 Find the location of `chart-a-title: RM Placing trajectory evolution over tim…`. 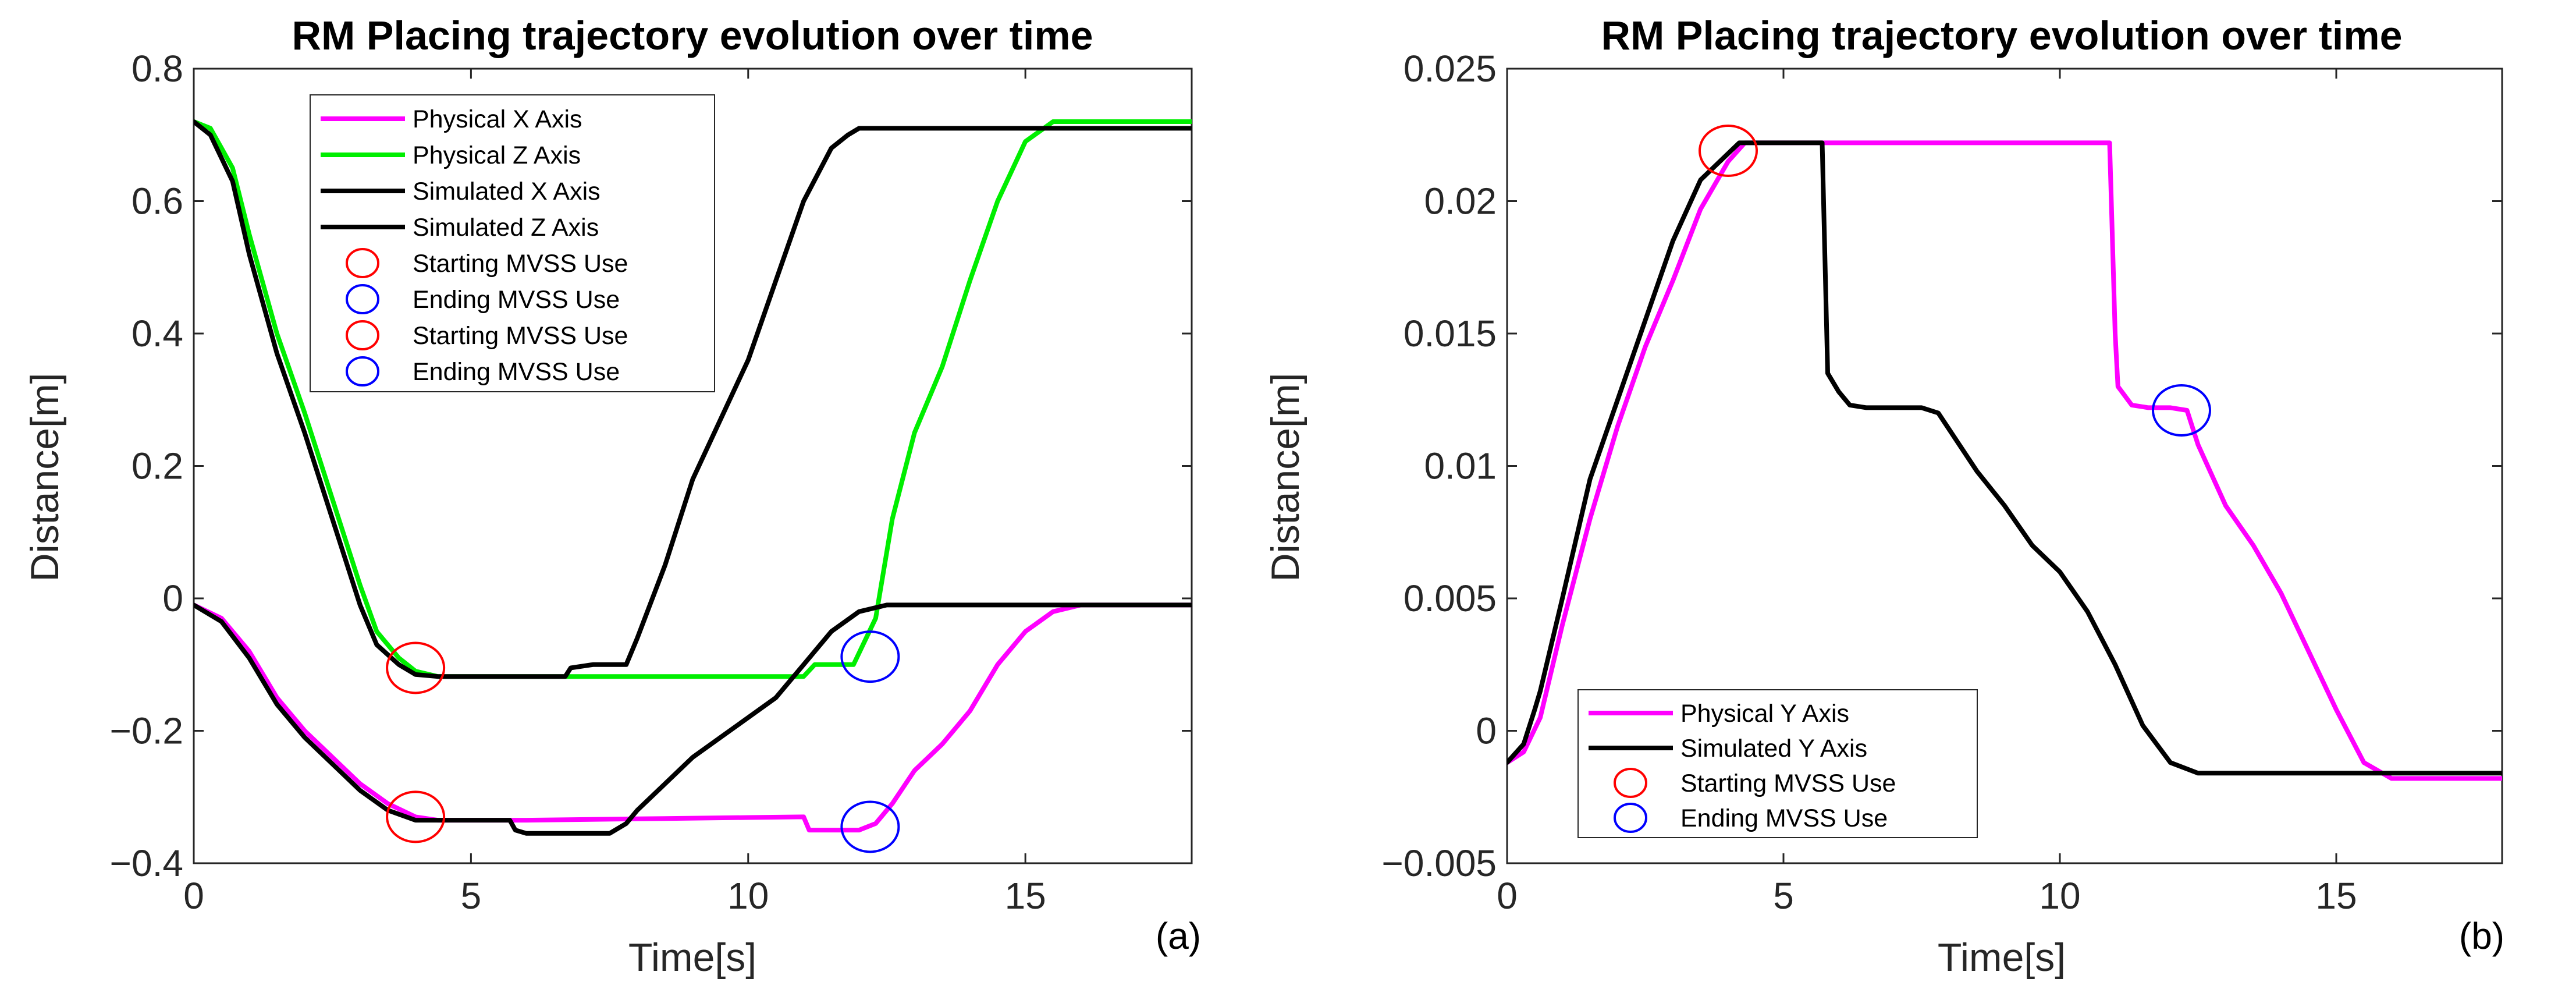

chart-a-title: RM Placing trajectory evolution over tim… is located at coordinates (692, 35).